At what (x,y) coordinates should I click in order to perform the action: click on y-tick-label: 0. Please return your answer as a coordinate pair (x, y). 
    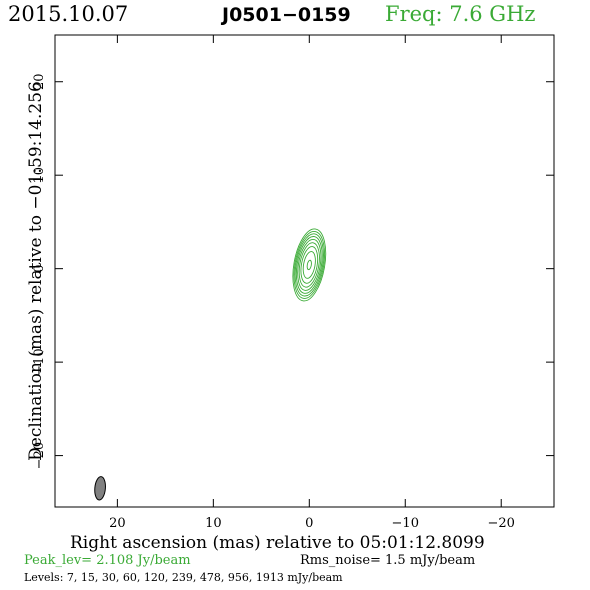
    Looking at the image, I should click on (39, 269).